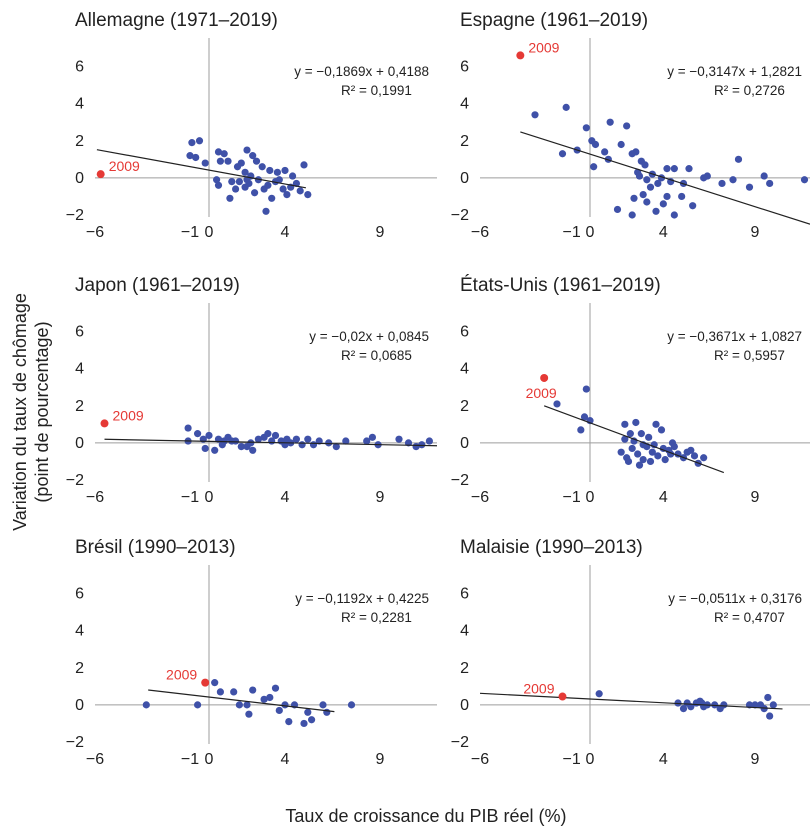 The height and width of the screenshot is (839, 810). Describe the element at coordinates (551, 547) in the screenshot. I see `panel-title: Malaisie (1990–2013)` at that location.